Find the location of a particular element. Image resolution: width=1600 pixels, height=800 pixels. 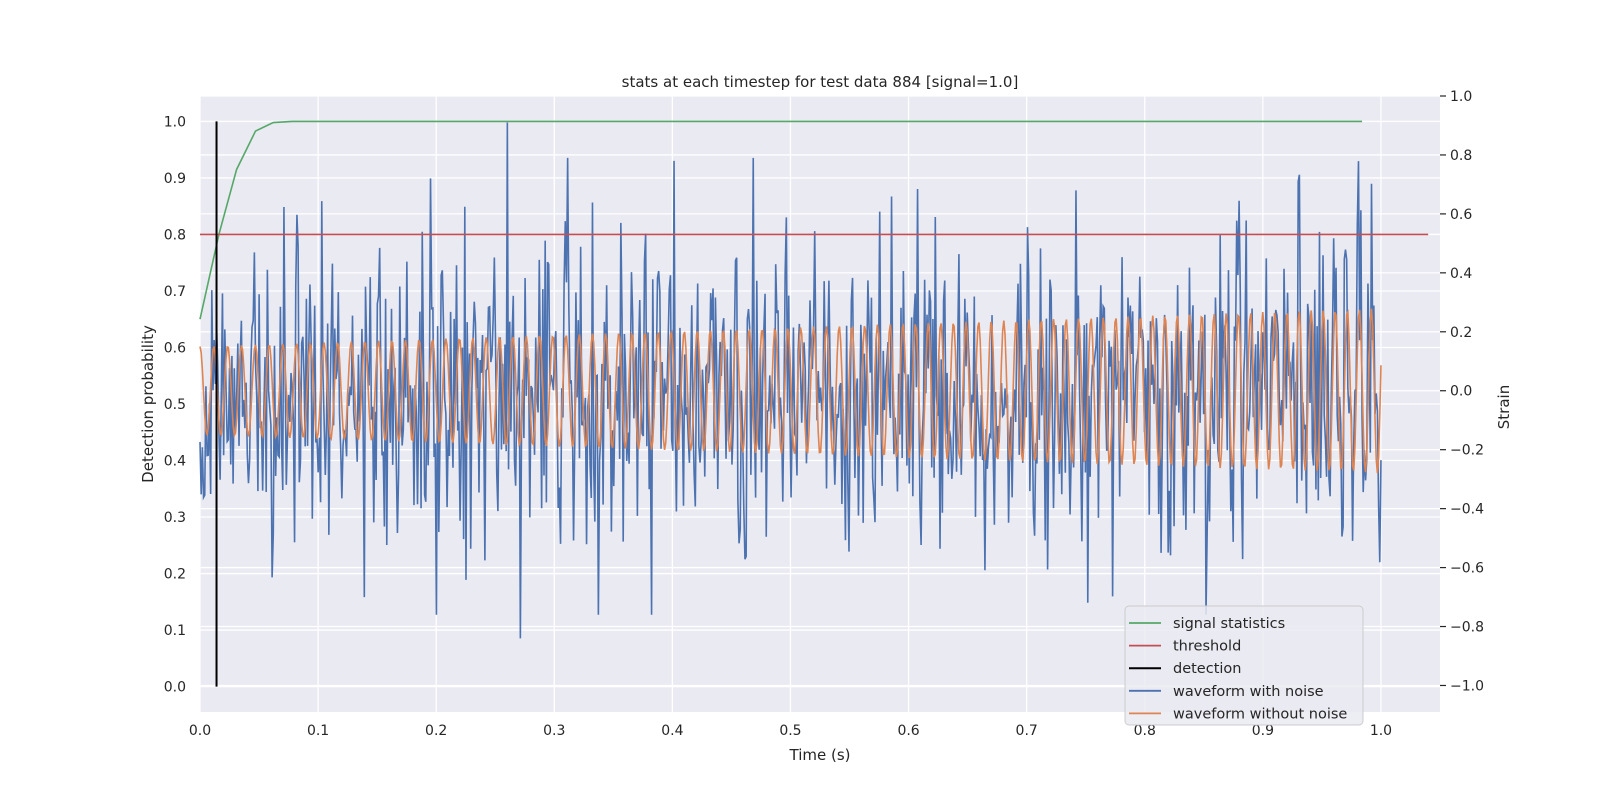

x-tick-label: 0.9 is located at coordinates (1263, 731).